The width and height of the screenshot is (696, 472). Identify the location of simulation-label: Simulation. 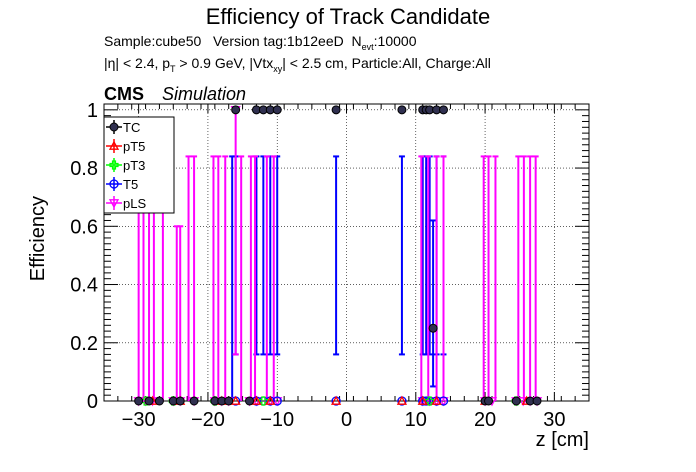
(204, 94).